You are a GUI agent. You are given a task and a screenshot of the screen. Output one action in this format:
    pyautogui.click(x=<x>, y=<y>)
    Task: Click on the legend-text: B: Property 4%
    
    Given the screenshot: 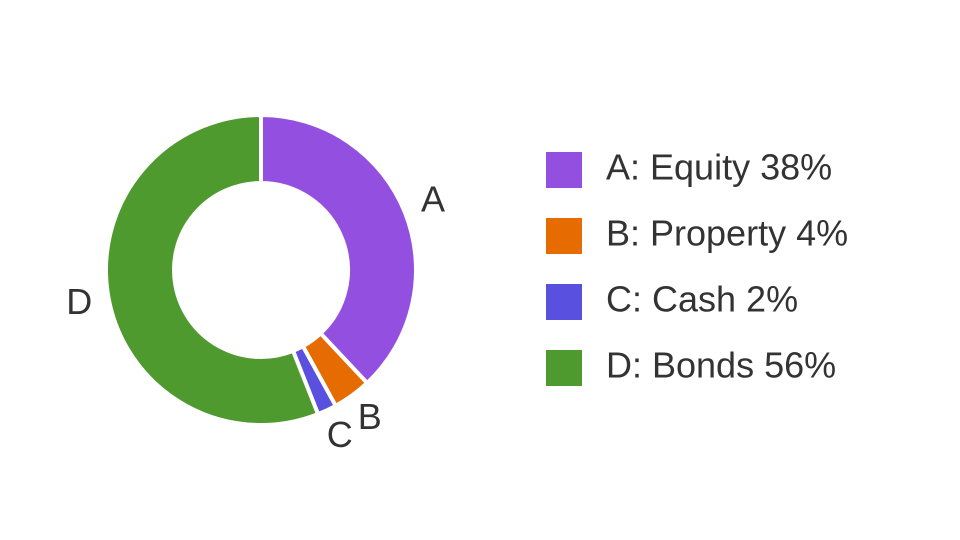 What is the action you would take?
    pyautogui.click(x=727, y=233)
    